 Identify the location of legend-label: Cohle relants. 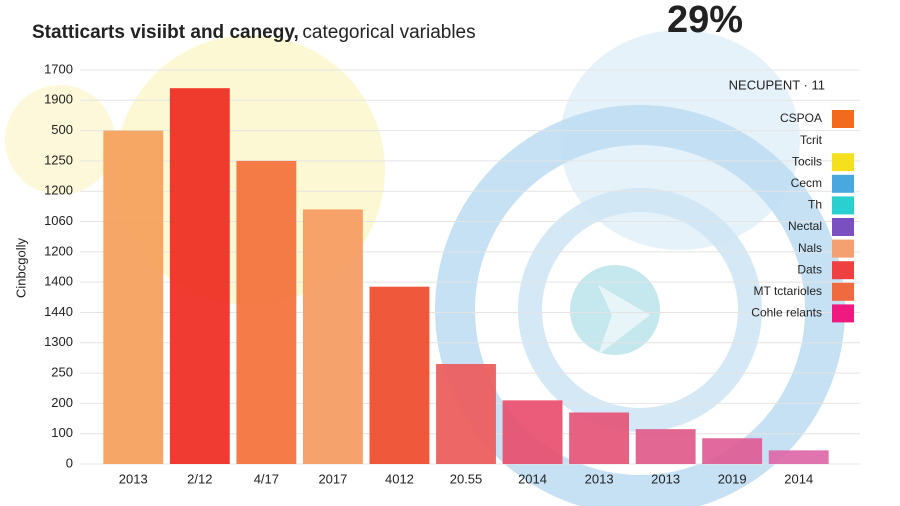
(786, 313).